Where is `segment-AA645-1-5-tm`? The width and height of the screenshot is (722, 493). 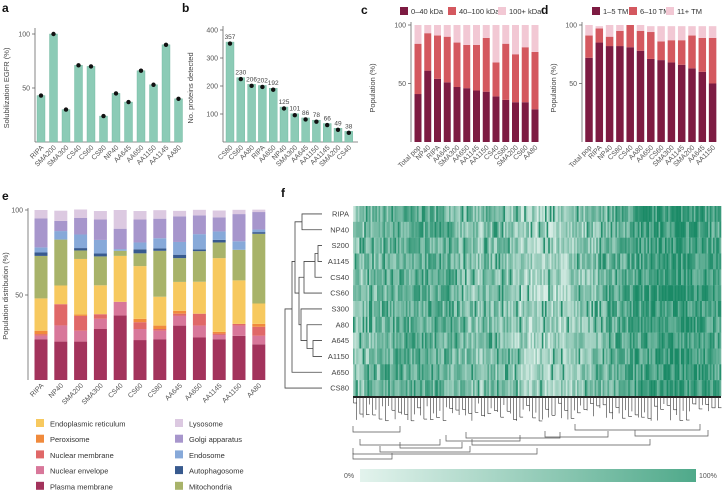 segment-AA645-1-5-tm is located at coordinates (702, 106).